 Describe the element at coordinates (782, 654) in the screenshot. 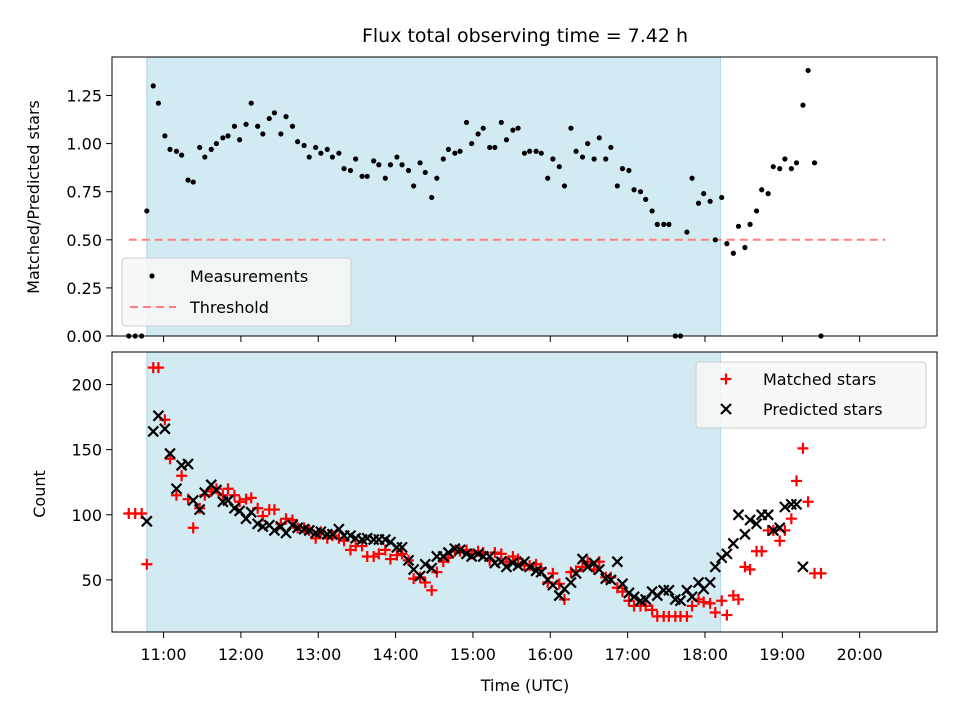

I see `bottom-x-tick-label: 19:00` at that location.